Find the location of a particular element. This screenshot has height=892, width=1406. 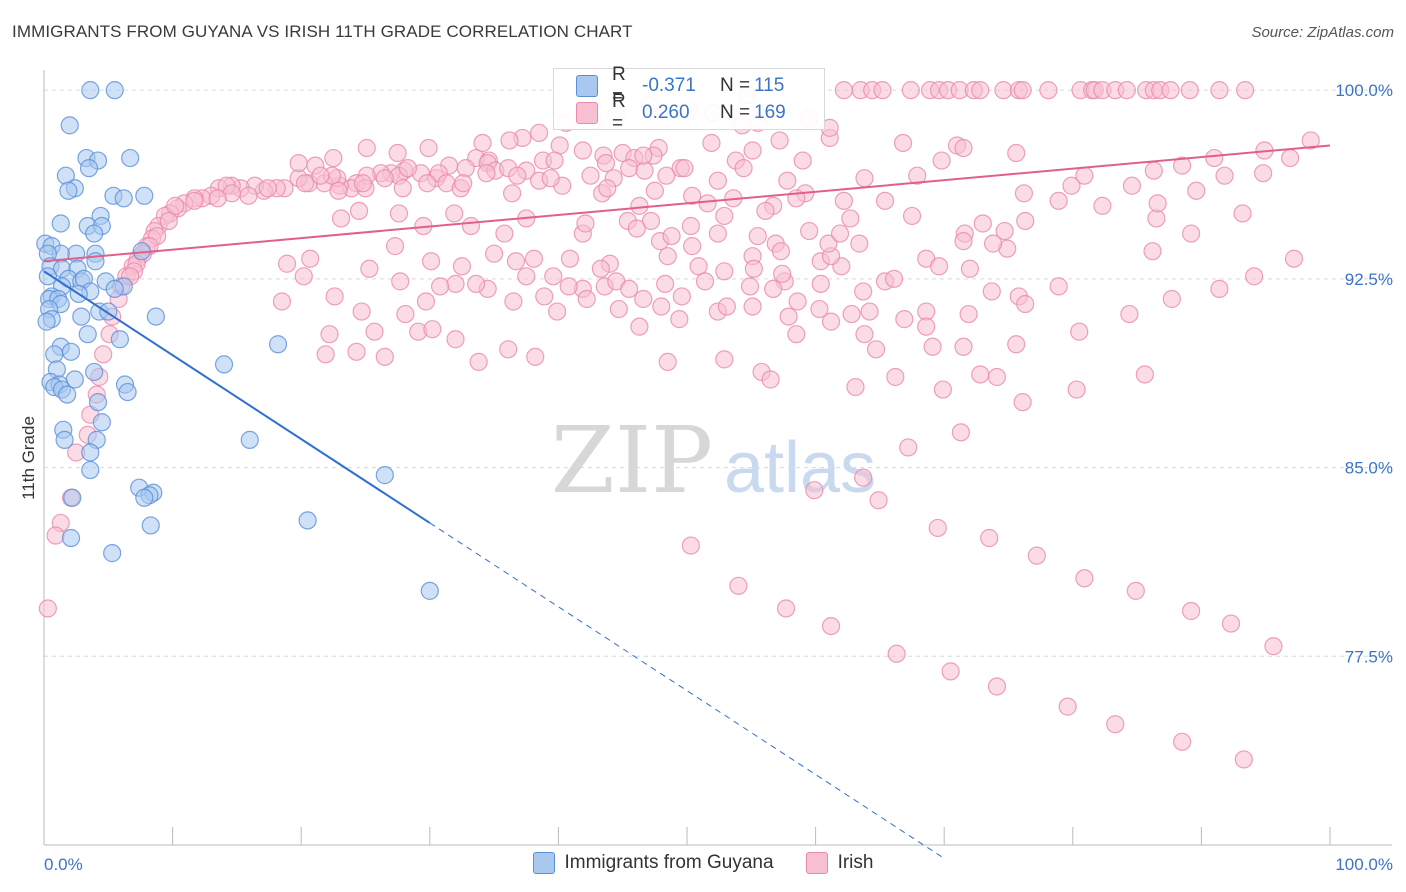

y-tick-label: 100.0% is located at coordinates (1364, 90).